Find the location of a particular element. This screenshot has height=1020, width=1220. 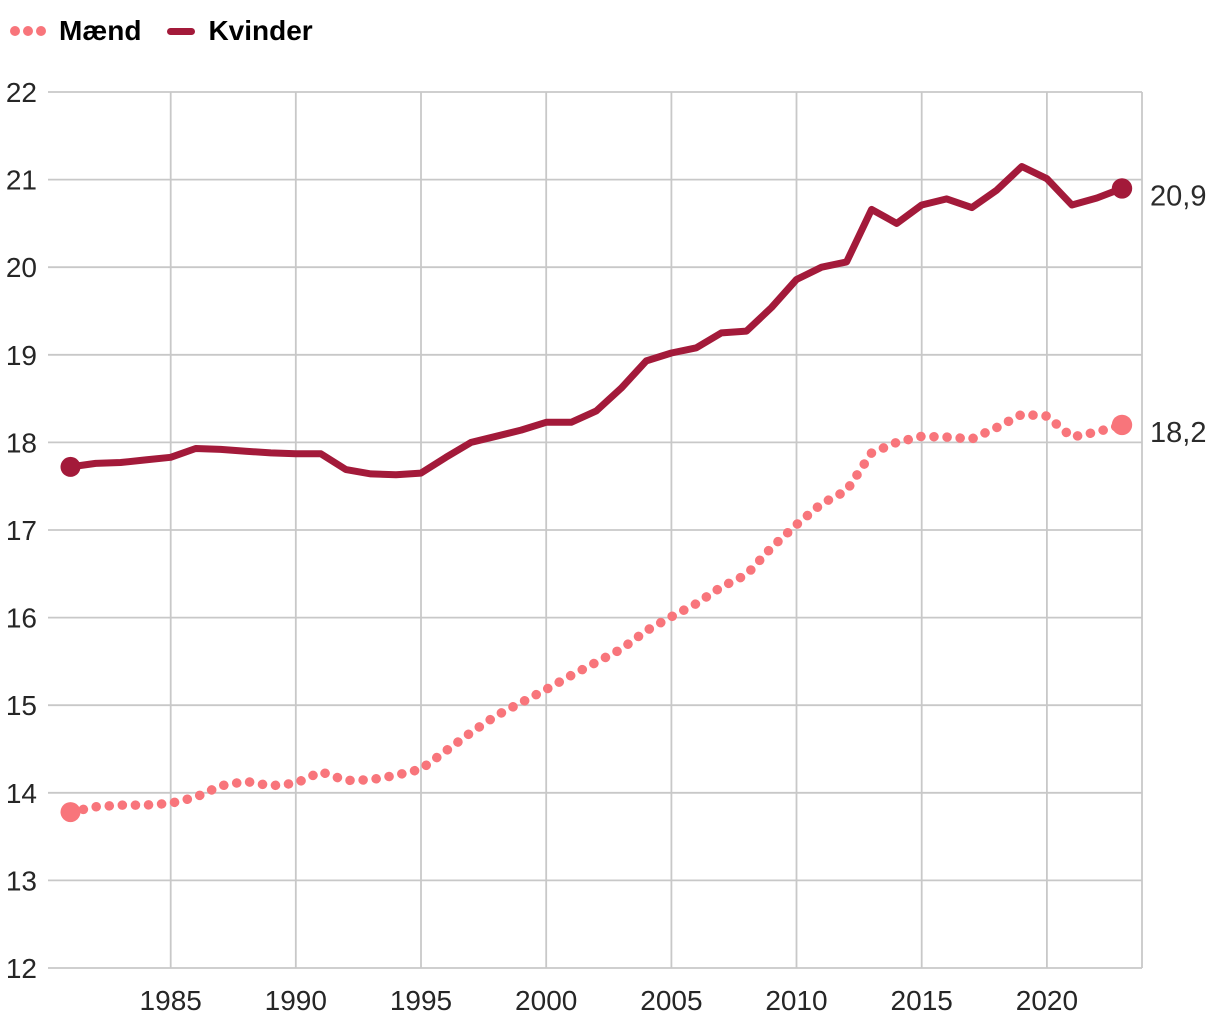

end-value-label-mænd: 18,2 is located at coordinates (1178, 433).